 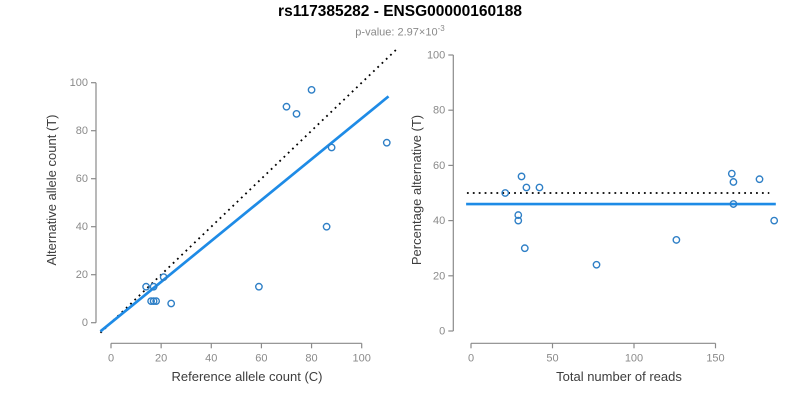 What do you see at coordinates (311, 358) in the screenshot?
I see `x-tick-label: 80` at bounding box center [311, 358].